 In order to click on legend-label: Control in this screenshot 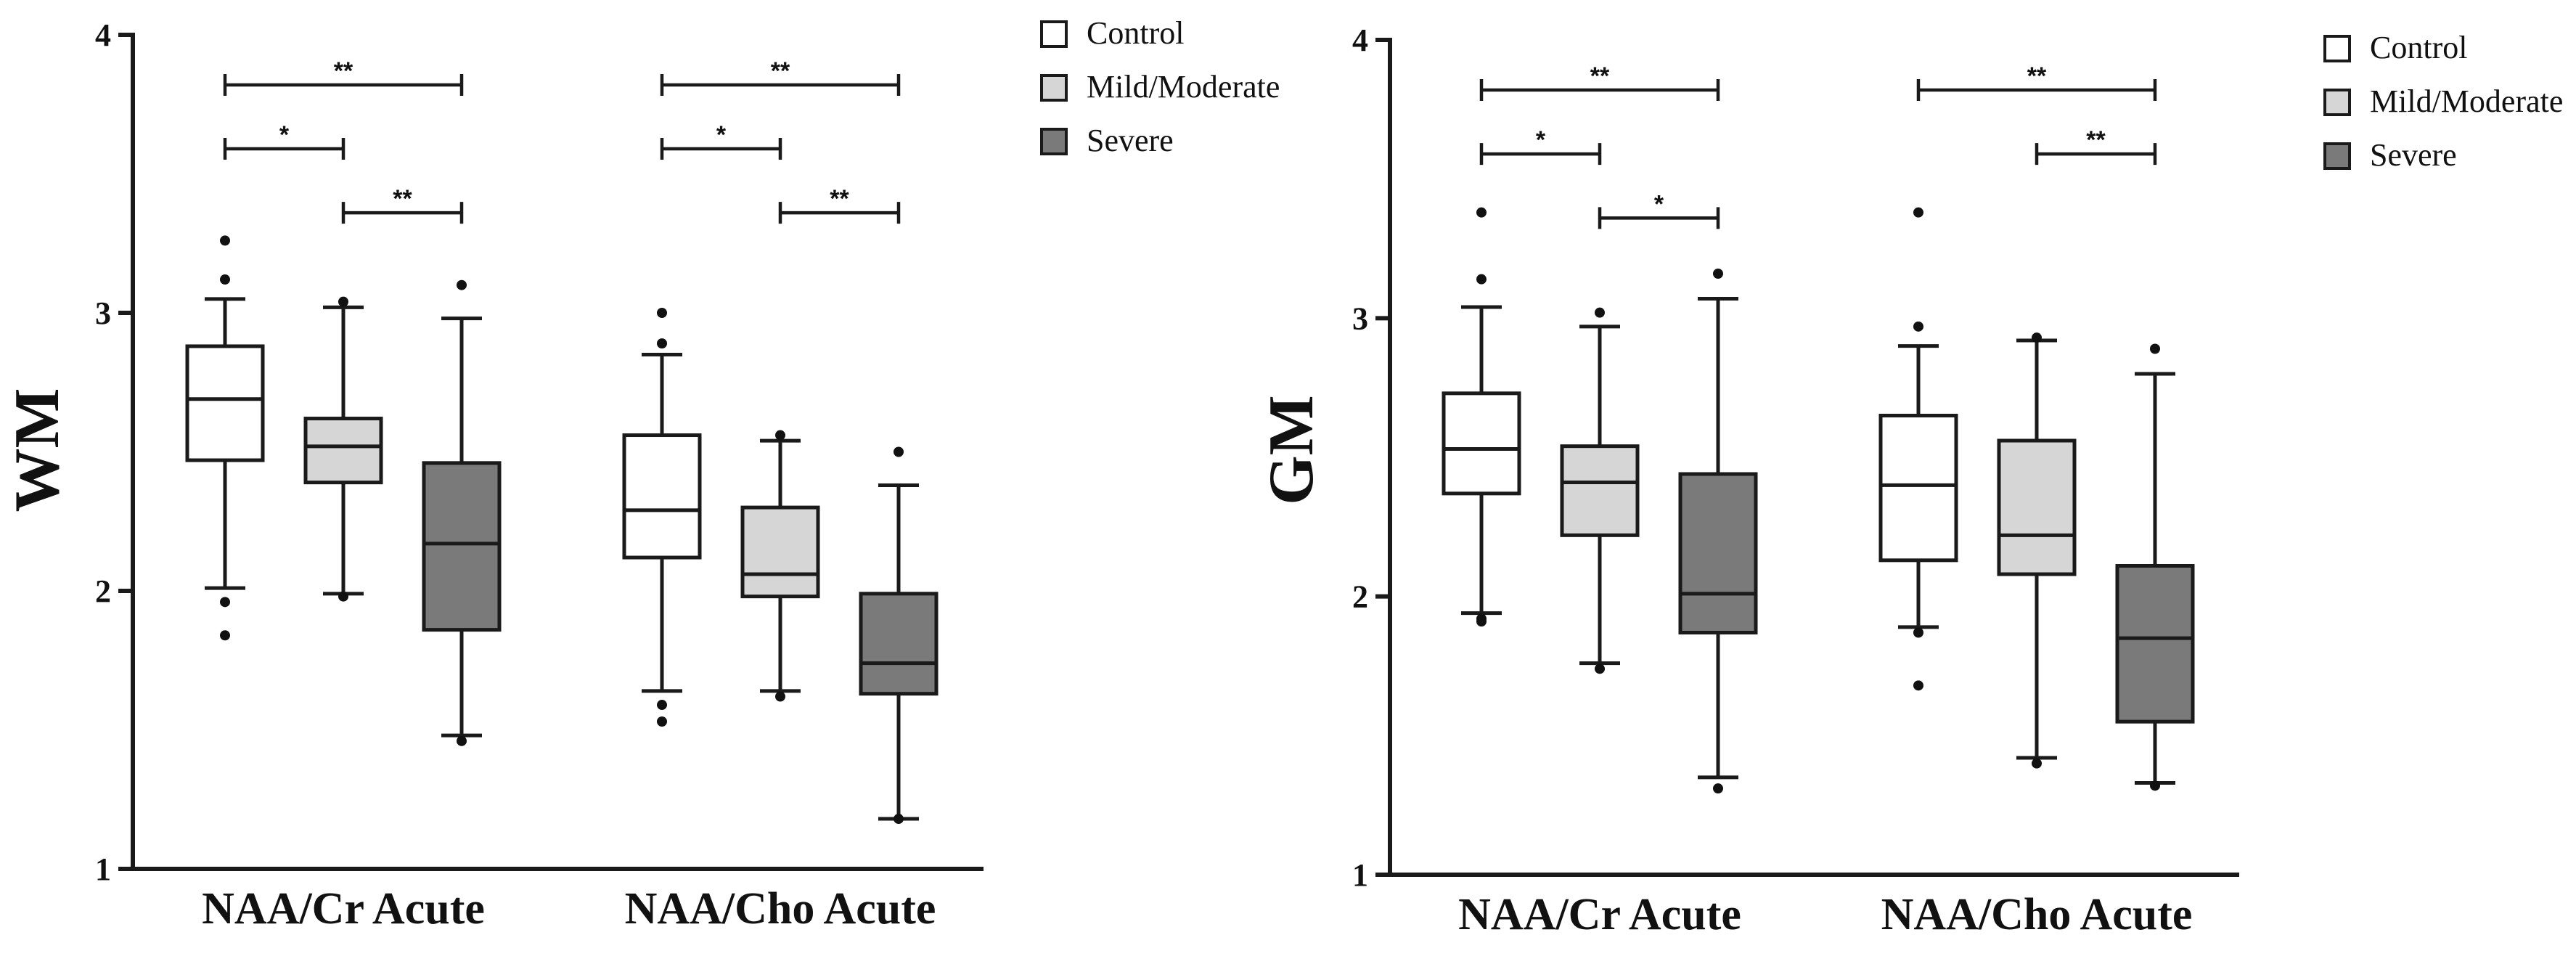, I will do `click(2419, 48)`.